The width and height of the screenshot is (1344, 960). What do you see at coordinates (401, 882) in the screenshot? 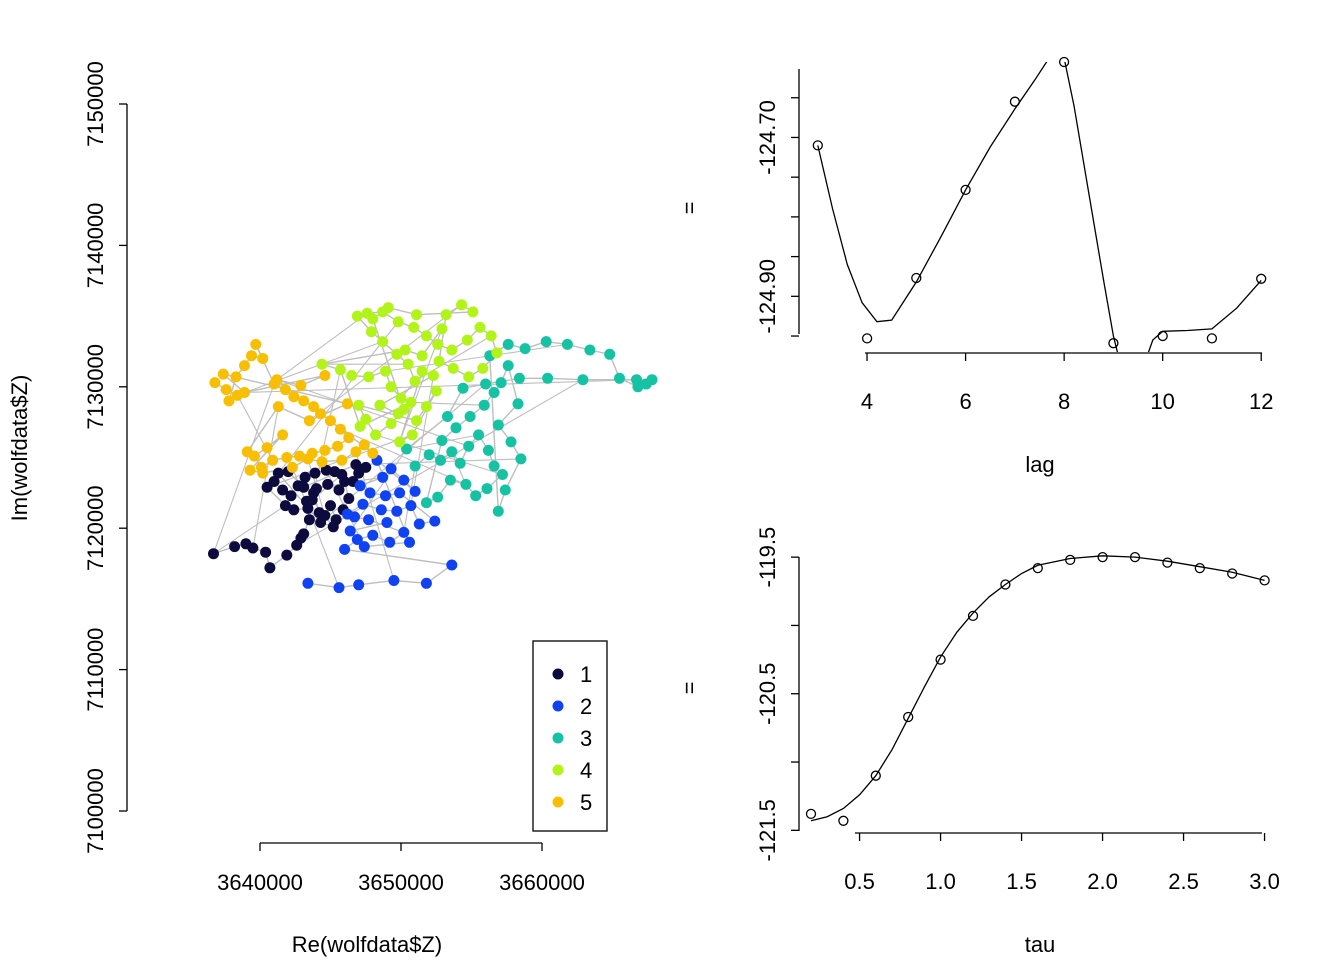
I see `scatter-x-tick-label: 3650000` at bounding box center [401, 882].